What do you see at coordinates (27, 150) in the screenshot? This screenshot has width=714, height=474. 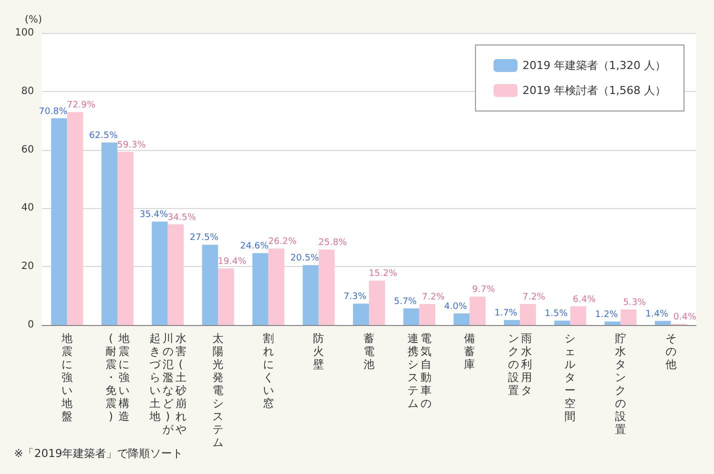 I see `y-tick-label: 60` at bounding box center [27, 150].